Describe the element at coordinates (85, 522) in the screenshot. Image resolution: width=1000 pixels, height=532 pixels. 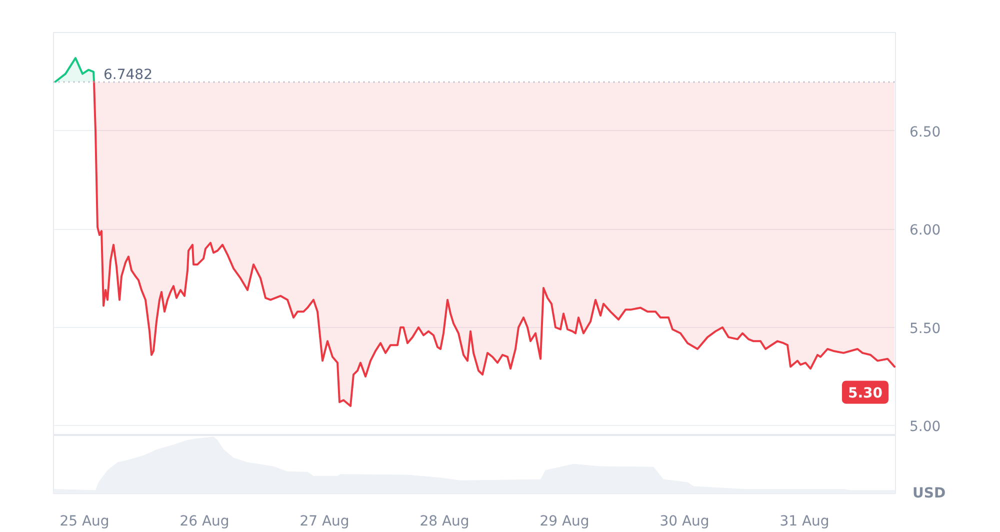
I see `x-tick-label: 25 Aug` at that location.